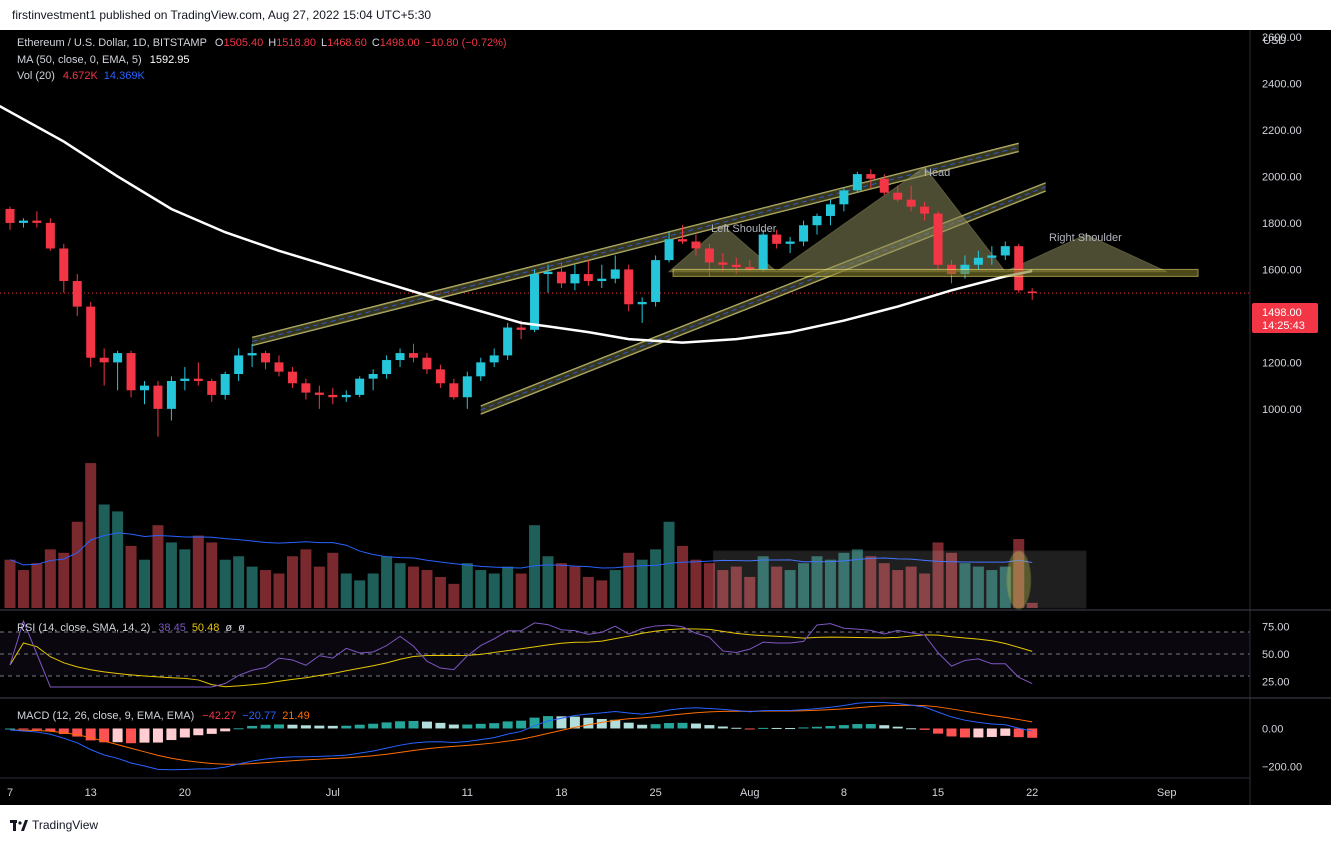 The image size is (1331, 843). Describe the element at coordinates (81, 76) in the screenshot. I see `vol-legend: Vol (20) 4.672K 14.369K` at that location.